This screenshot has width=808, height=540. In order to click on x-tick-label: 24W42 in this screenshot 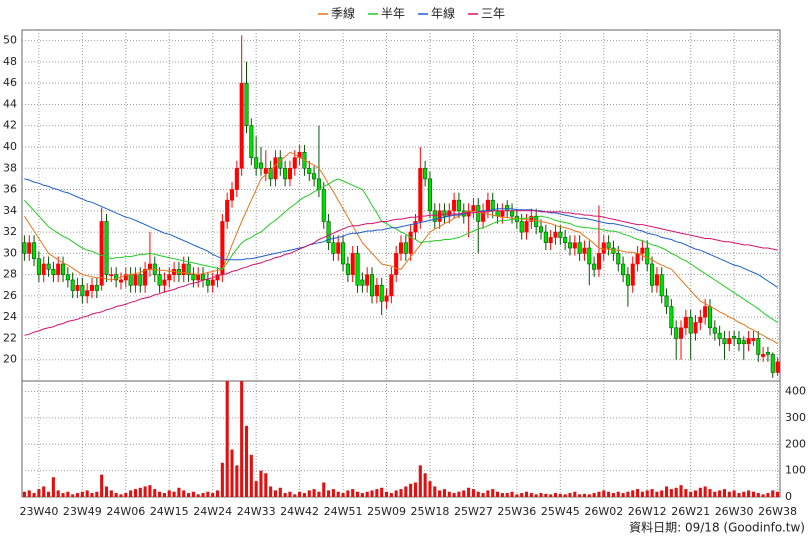, I will do `click(299, 511)`.